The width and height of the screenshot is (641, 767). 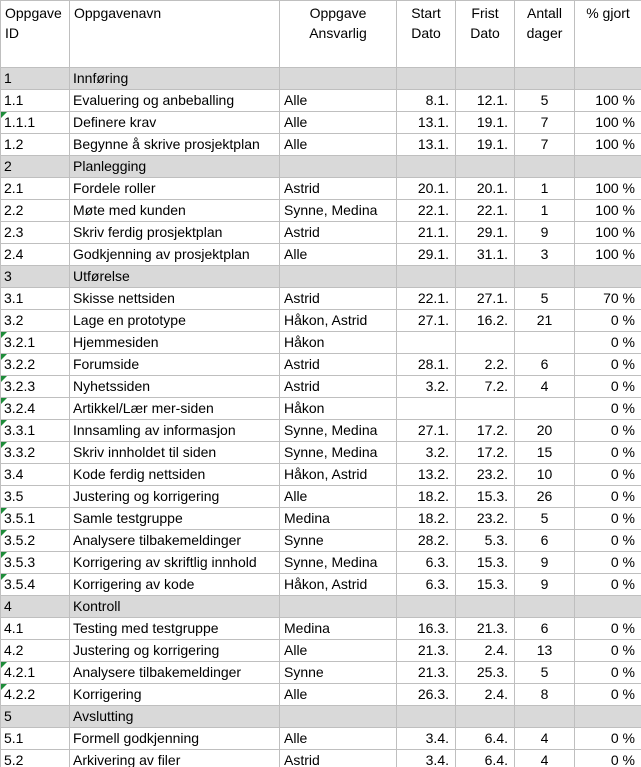 What do you see at coordinates (35, 496) in the screenshot?
I see `task-id-cell: 3.5` at bounding box center [35, 496].